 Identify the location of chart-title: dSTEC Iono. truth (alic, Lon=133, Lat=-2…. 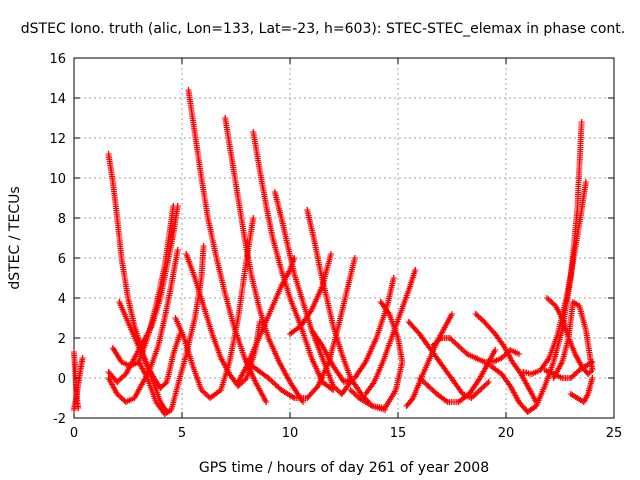
(323, 29).